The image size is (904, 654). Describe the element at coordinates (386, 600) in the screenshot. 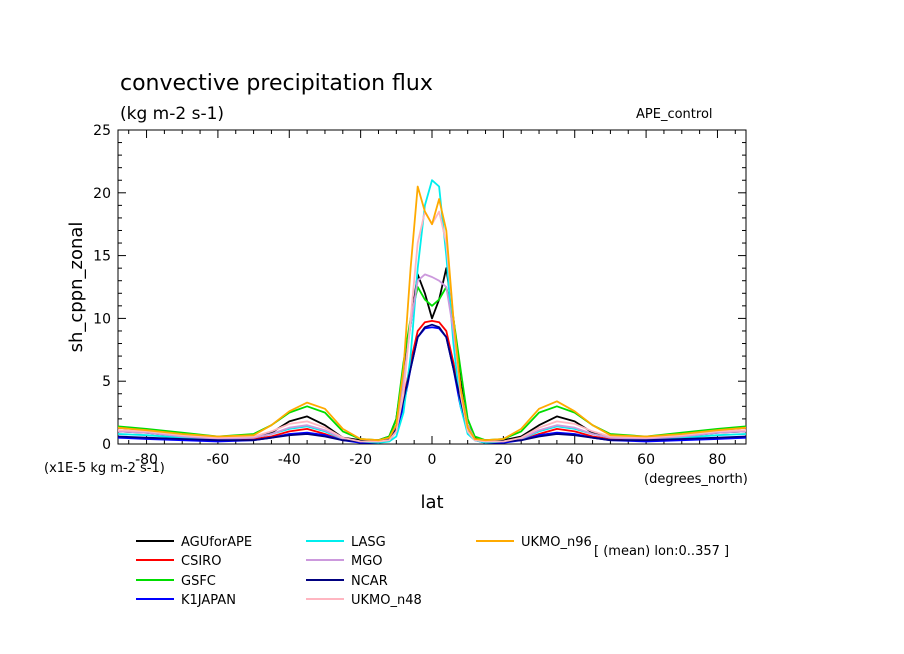

I see `legend-label: UKMO_n48` at that location.